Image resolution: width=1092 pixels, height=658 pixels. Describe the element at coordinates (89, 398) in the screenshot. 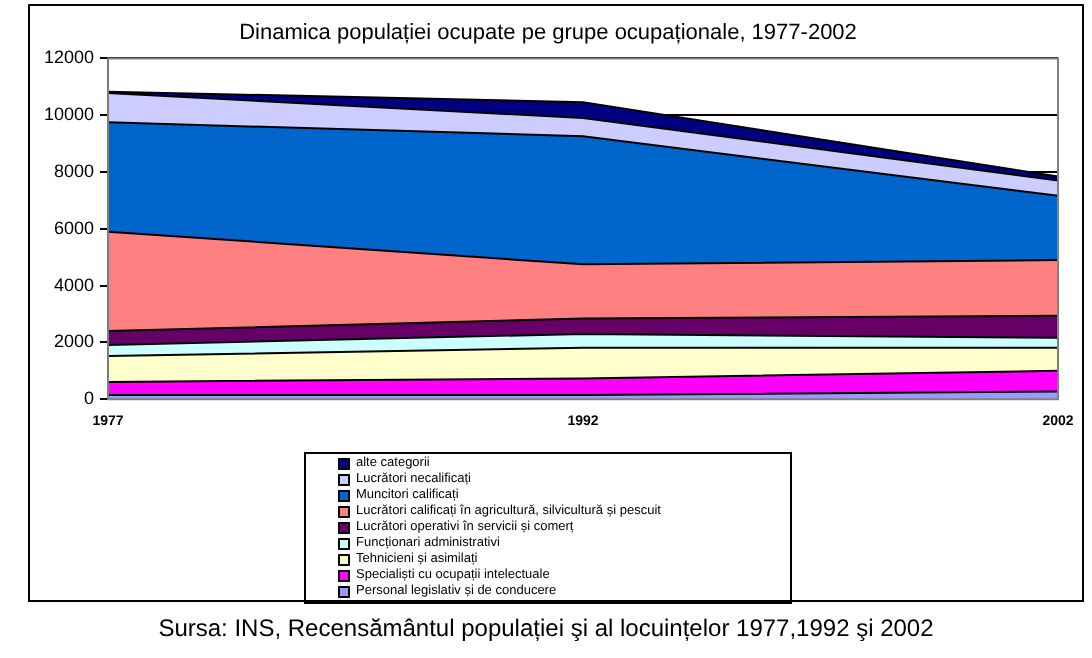

I see `y-tick-label: 0` at that location.